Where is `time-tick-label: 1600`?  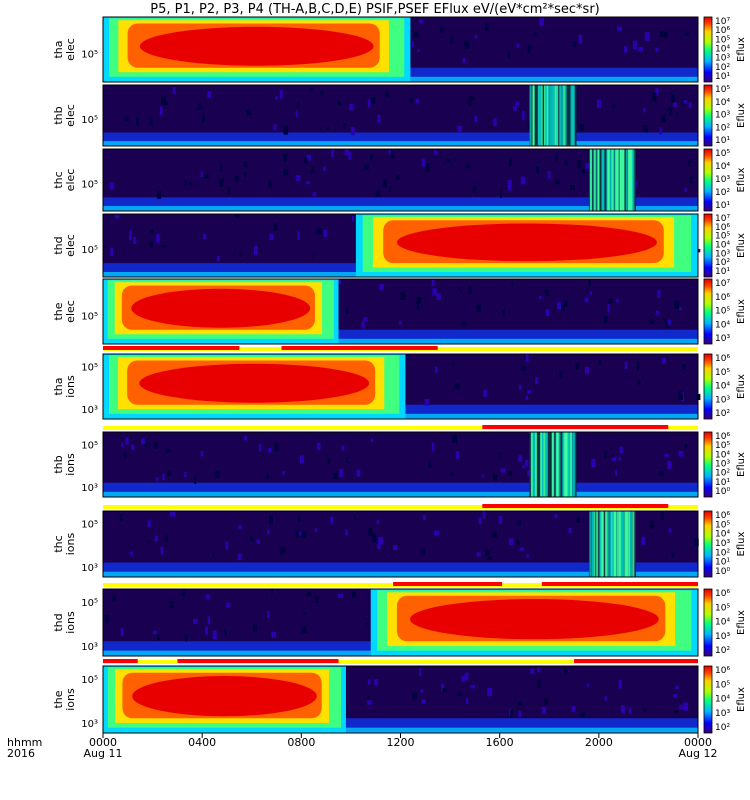
time-tick-label: 1600 is located at coordinates (500, 742).